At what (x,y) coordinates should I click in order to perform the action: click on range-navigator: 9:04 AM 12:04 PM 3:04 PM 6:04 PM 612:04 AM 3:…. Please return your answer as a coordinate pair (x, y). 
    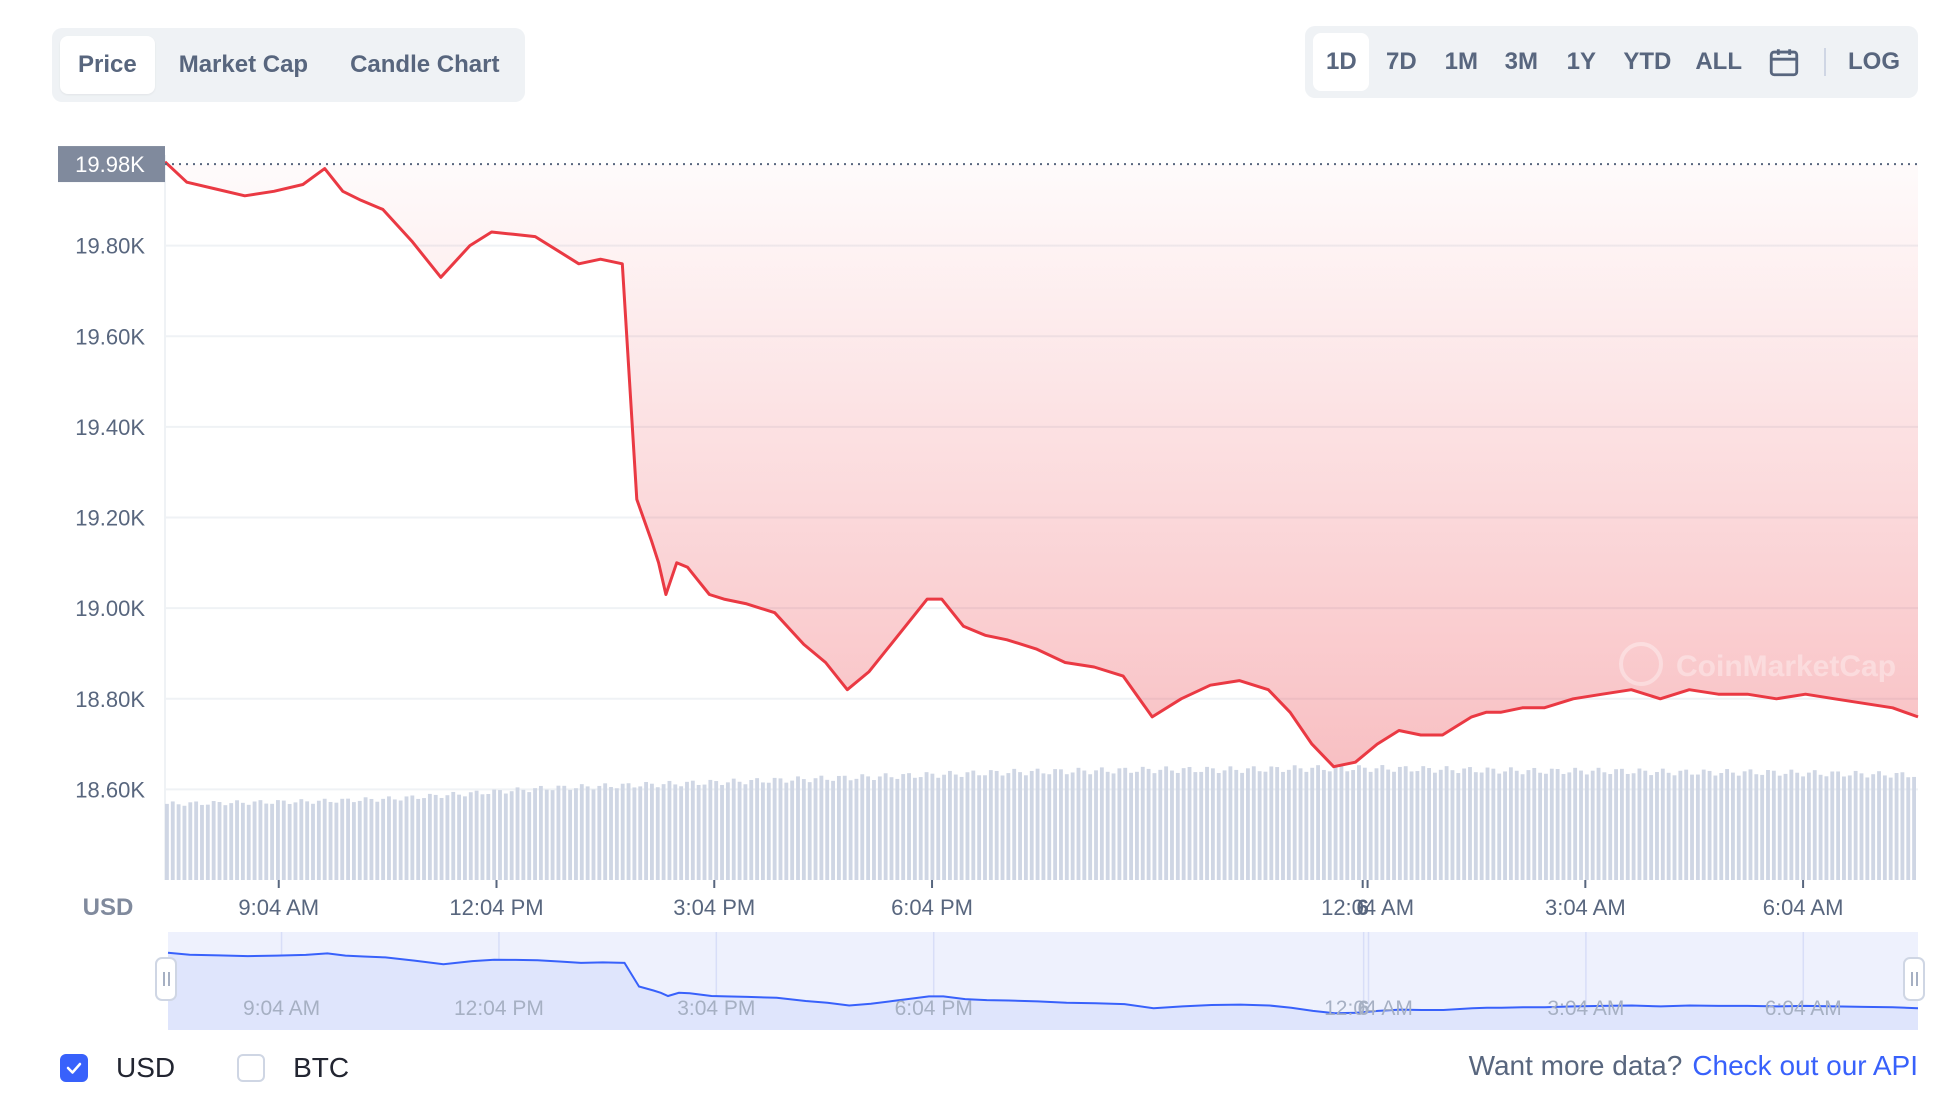
    Looking at the image, I should click on (1040, 981).